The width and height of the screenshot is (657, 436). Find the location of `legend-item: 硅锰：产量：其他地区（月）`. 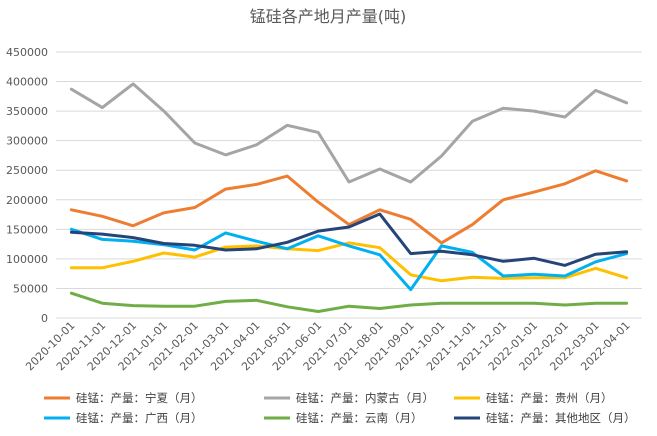

legend-item: 硅锰：产量：其他地区（月） is located at coordinates (545, 418).